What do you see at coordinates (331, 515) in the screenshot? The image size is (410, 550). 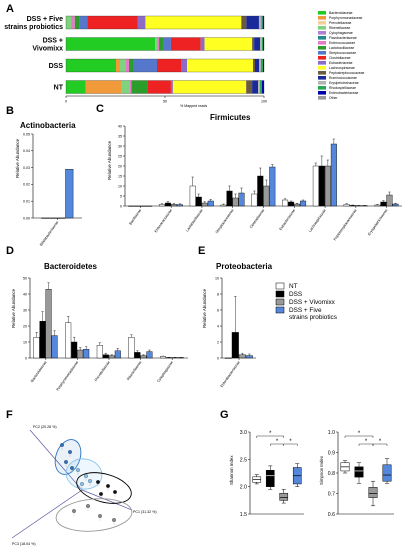 I see `simpson-y-tick-label: 0.6` at bounding box center [331, 515].